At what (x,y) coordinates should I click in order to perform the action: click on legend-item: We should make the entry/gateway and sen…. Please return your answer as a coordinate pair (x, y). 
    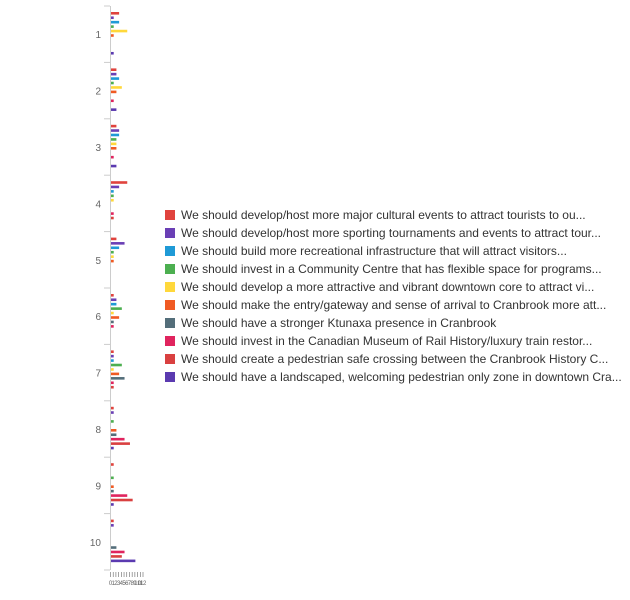
    Looking at the image, I should click on (393, 305).